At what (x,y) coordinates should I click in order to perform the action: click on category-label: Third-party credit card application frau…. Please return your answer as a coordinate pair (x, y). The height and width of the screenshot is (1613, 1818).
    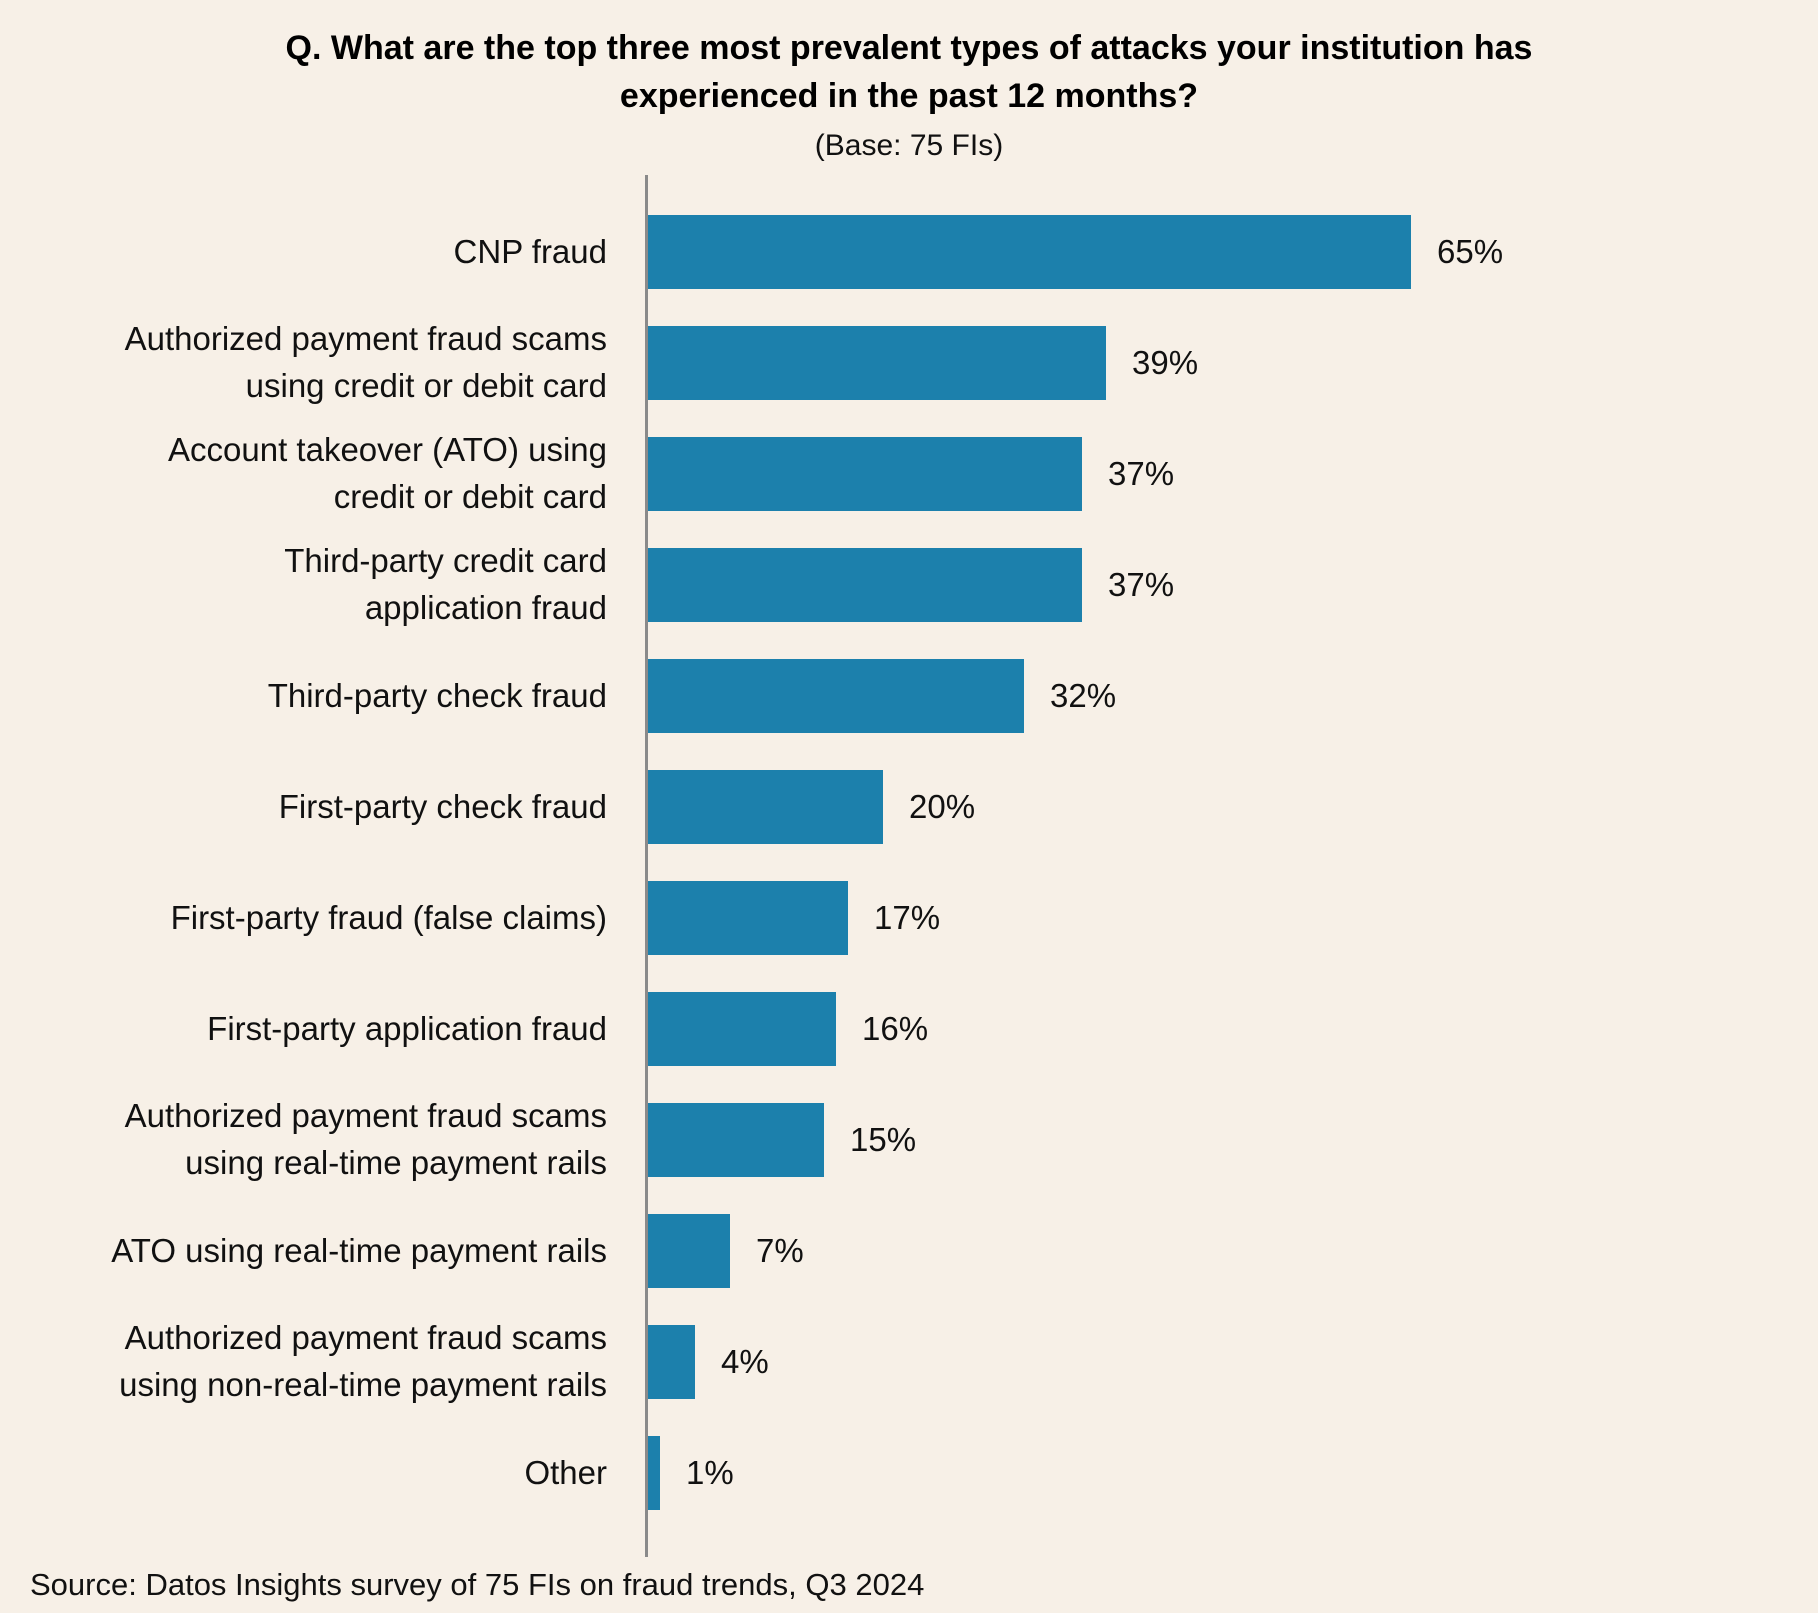
    Looking at the image, I should click on (445, 584).